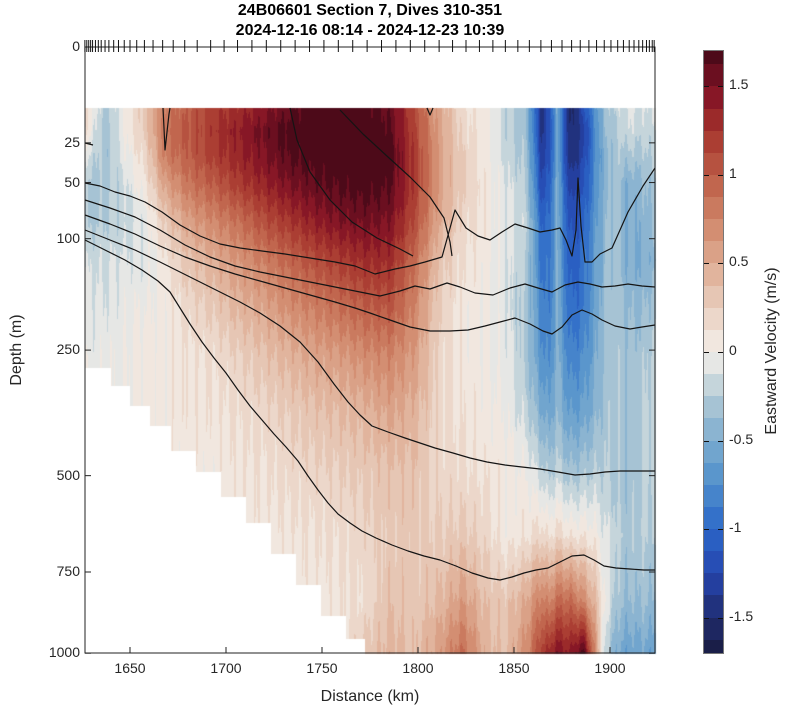 This screenshot has height=718, width=800. Describe the element at coordinates (68, 570) in the screenshot. I see `y-tick-label: 750` at that location.